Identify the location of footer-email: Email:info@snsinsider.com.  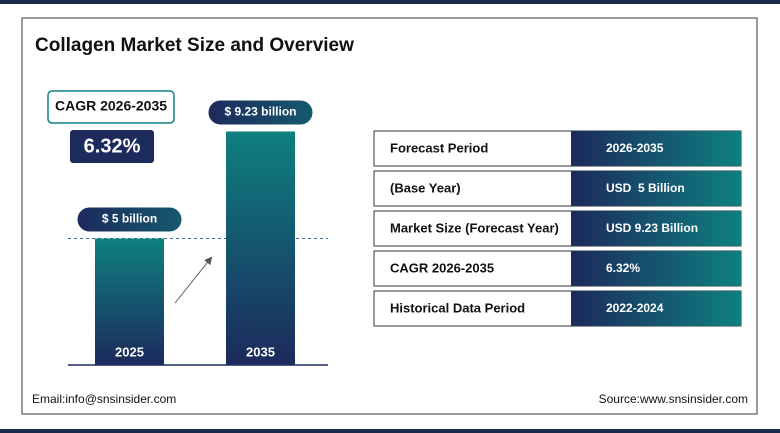
(104, 399).